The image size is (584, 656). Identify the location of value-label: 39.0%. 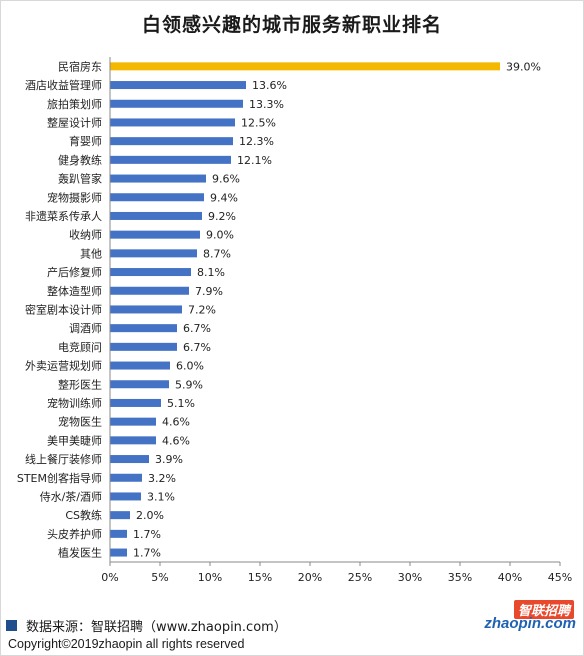
(523, 66).